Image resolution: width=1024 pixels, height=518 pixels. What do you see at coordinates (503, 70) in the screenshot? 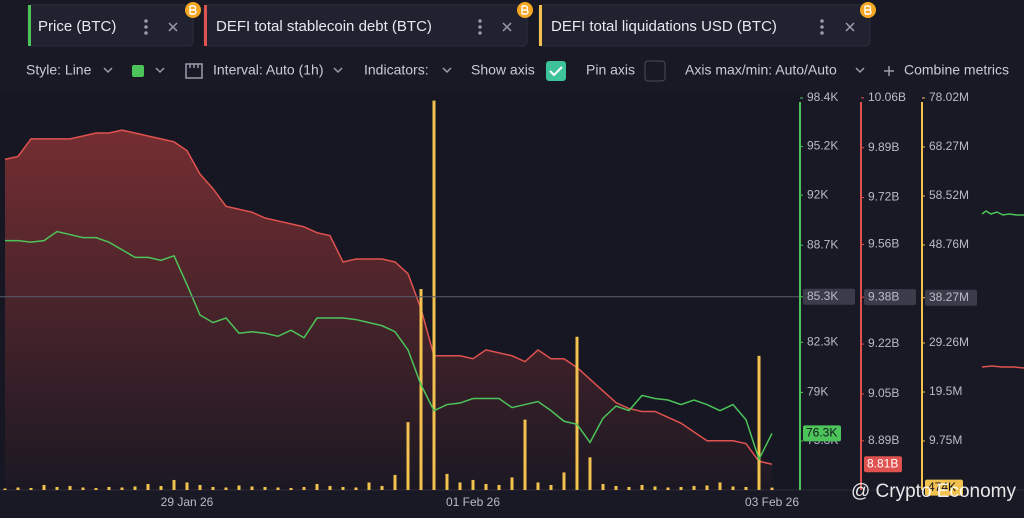
I see `show-axis-label: Show axis` at bounding box center [503, 70].